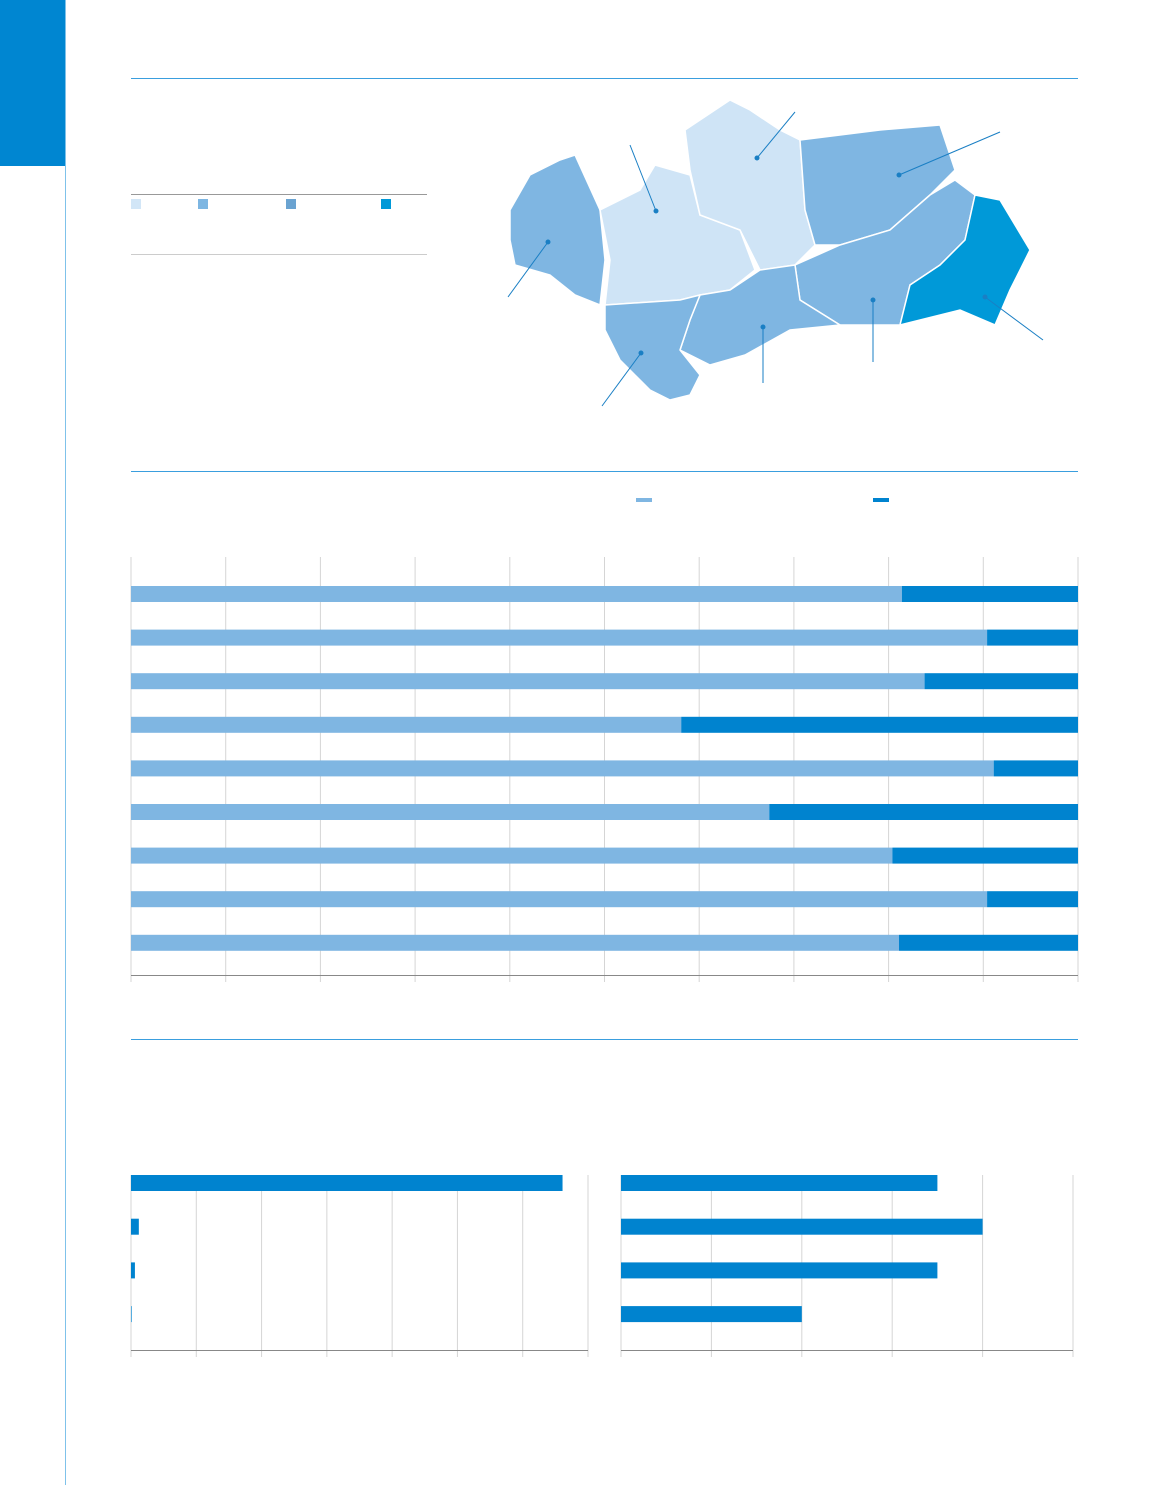 This screenshot has height=1485, width=1176. Describe the element at coordinates (770, 250) in the screenshot. I see `map` at that location.